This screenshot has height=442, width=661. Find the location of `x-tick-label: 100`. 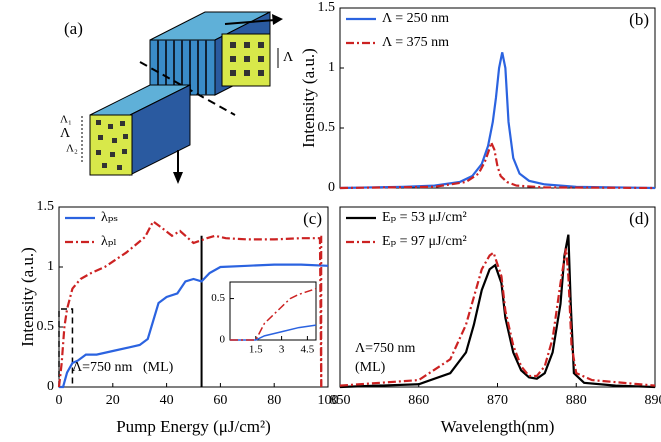

x-tick-label: 100 is located at coordinates (328, 400).